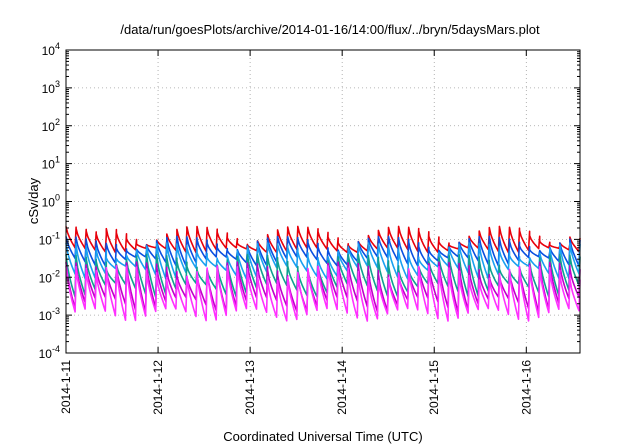 The height and width of the screenshot is (448, 640). Describe the element at coordinates (322, 436) in the screenshot. I see `x-axis-label: Coordinated Universal Time (UTC)` at that location.